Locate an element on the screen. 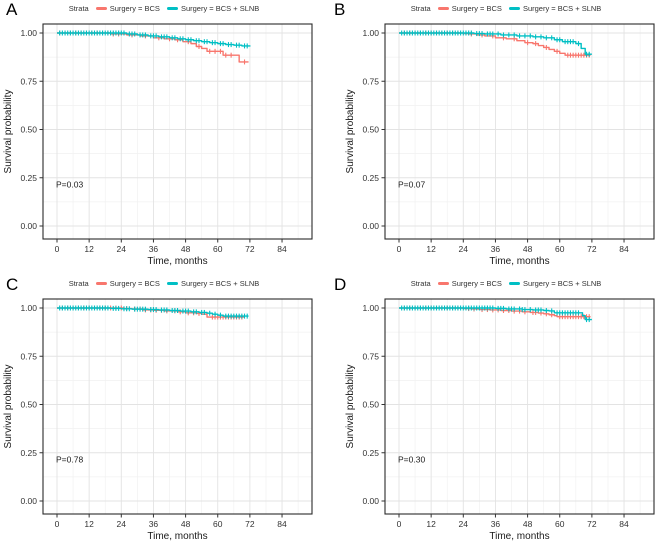  panel-label-c: C is located at coordinates (12, 284).